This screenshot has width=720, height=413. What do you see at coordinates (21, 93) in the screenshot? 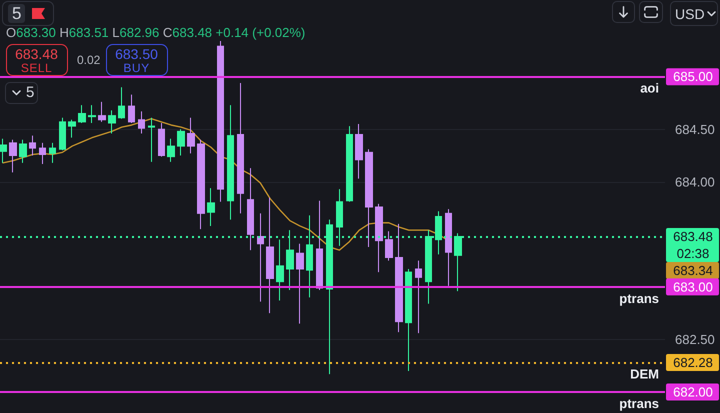
I see `indicator-toggle-button: 5` at bounding box center [21, 93].